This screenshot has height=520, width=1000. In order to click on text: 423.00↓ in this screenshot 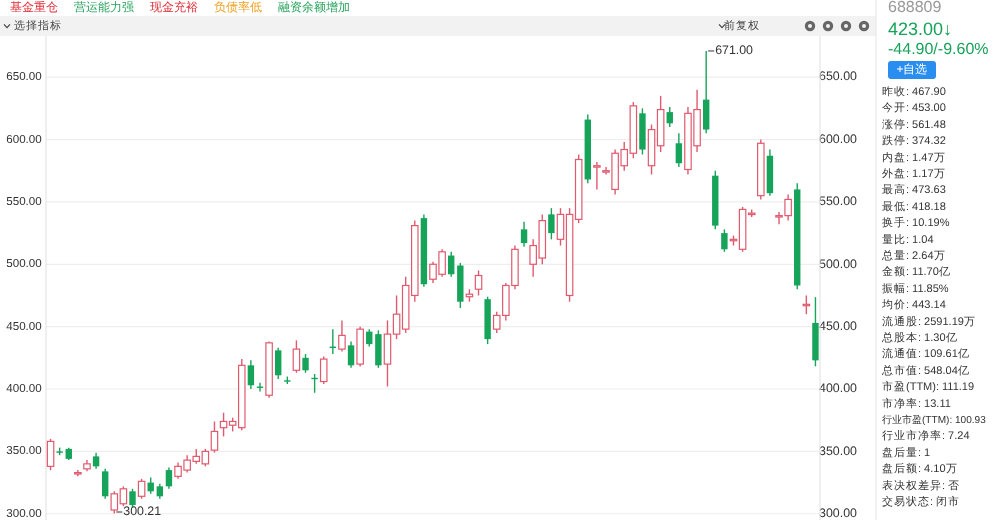, I will do `click(920, 28)`.